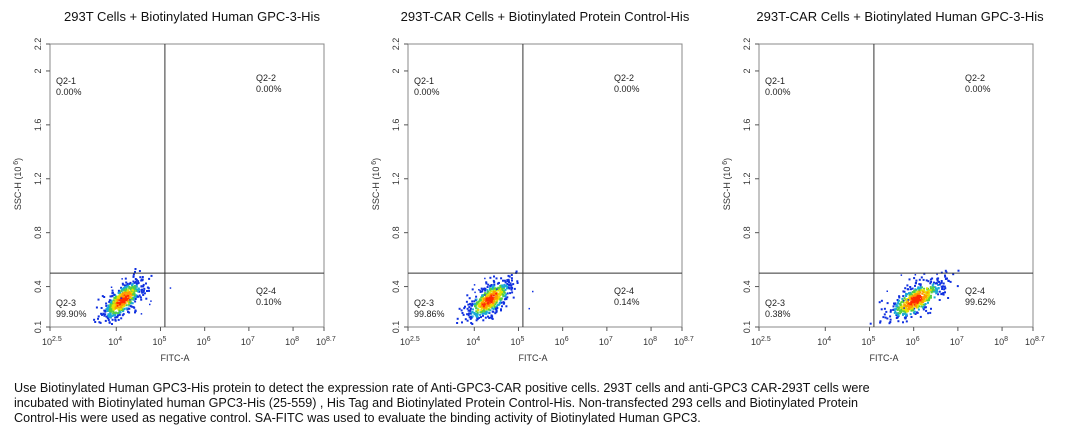 The width and height of the screenshot is (1071, 441). Describe the element at coordinates (775, 303) in the screenshot. I see `quadrant-label: Q2-3` at that location.